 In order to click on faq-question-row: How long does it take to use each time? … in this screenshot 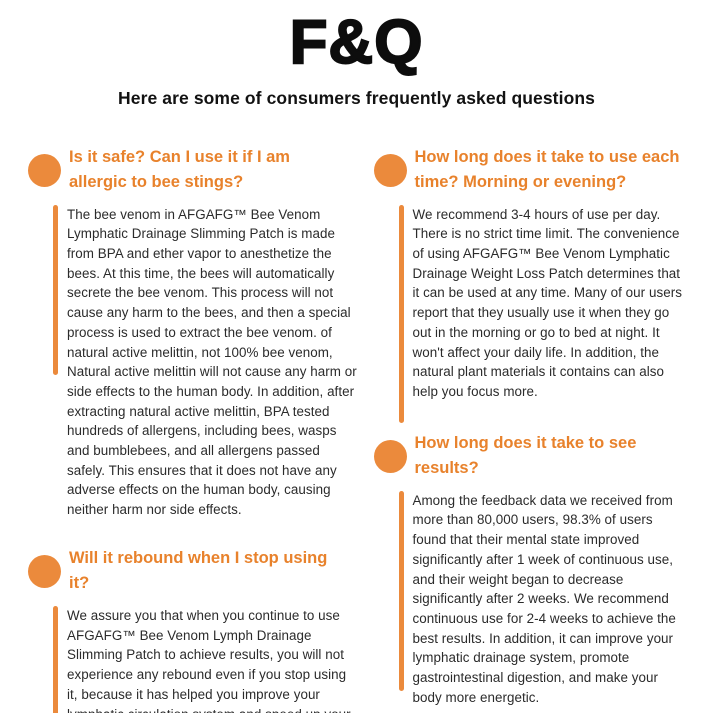, I will do `click(539, 170)`.